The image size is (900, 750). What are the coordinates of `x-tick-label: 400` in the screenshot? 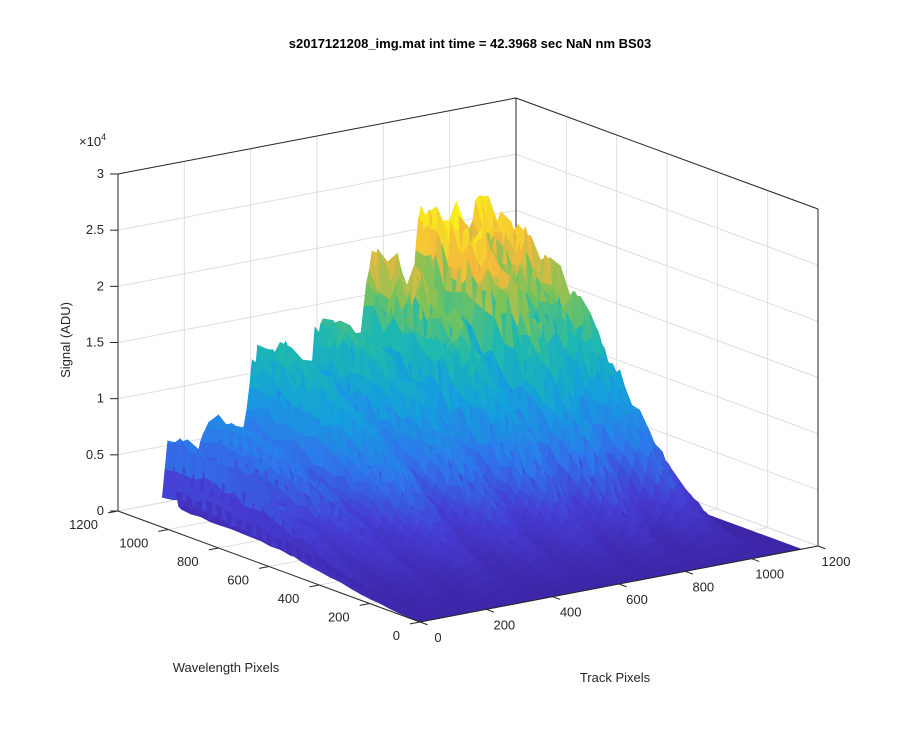 It's located at (571, 612).